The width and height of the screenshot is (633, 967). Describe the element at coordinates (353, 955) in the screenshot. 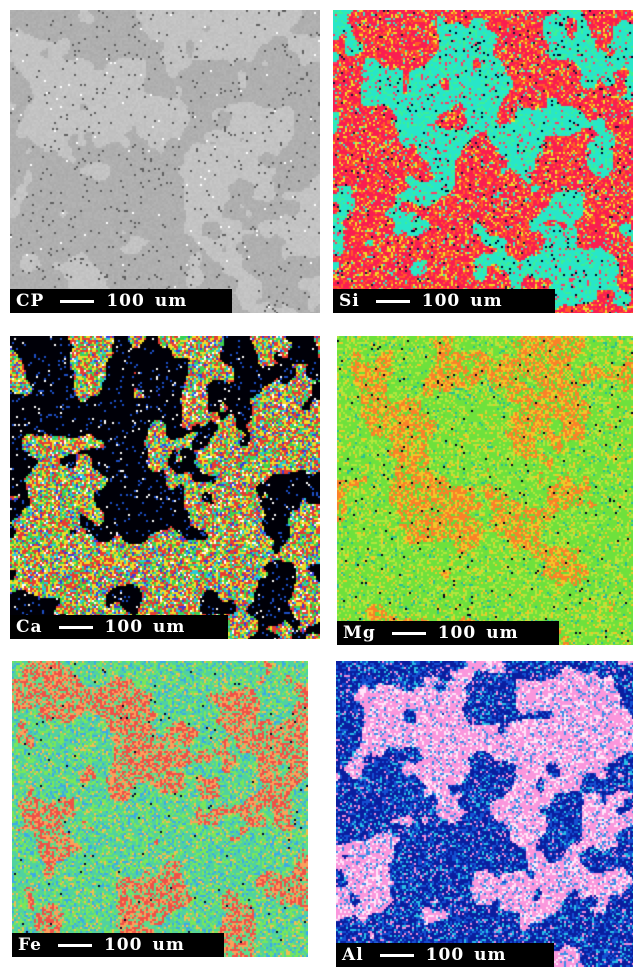

I see `element-label-al: Al` at that location.